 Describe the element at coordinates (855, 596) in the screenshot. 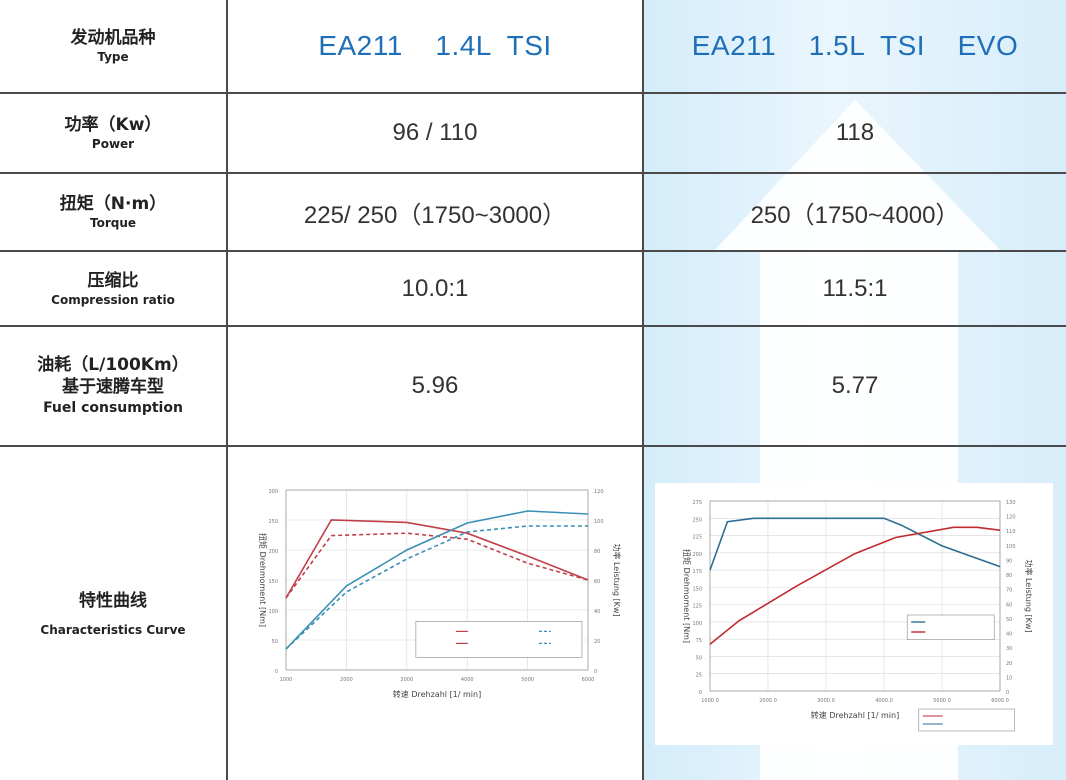

I see `plot-frame` at that location.